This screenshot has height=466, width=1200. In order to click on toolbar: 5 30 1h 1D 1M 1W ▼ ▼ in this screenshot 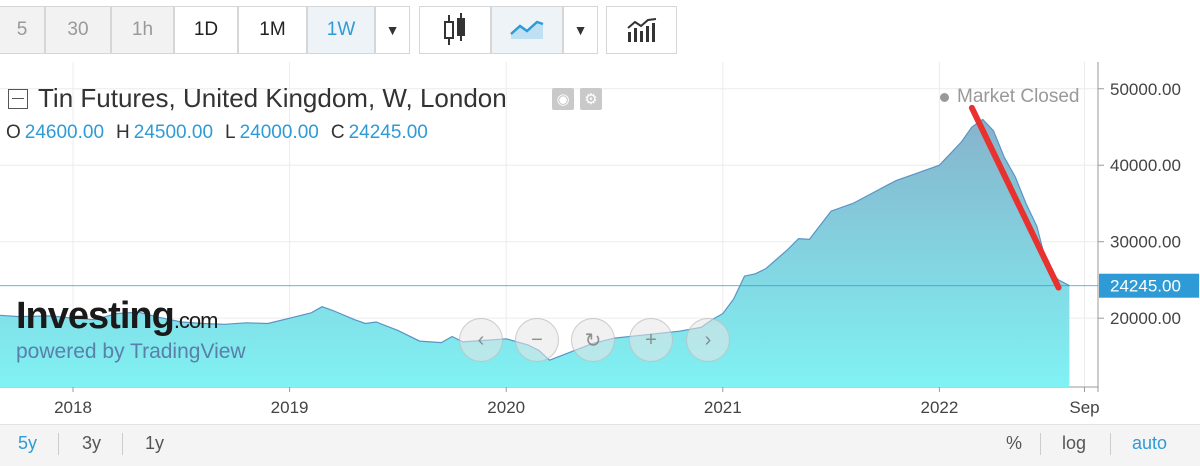, I will do `click(600, 31)`.